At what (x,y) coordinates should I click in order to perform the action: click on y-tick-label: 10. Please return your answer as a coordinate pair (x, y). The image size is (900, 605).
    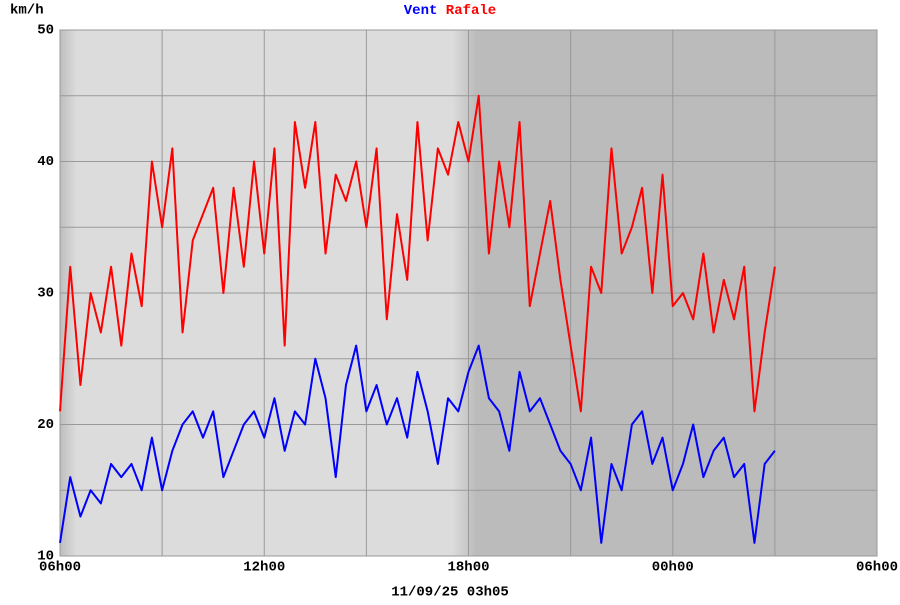
    Looking at the image, I should click on (45, 557).